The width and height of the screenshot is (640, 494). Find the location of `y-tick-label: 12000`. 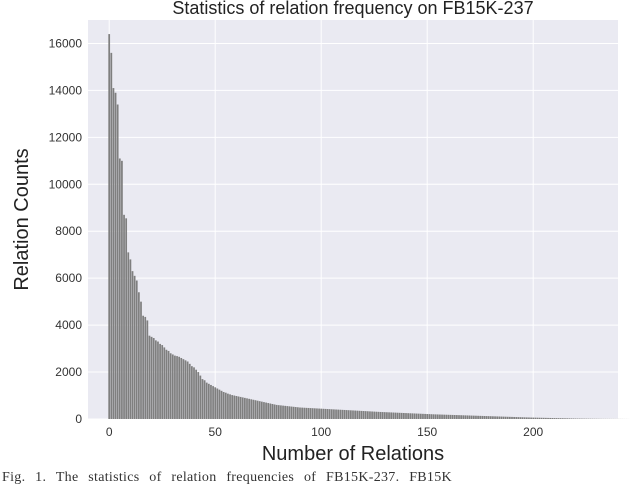

y-tick-label: 12000 is located at coordinates (66, 137).